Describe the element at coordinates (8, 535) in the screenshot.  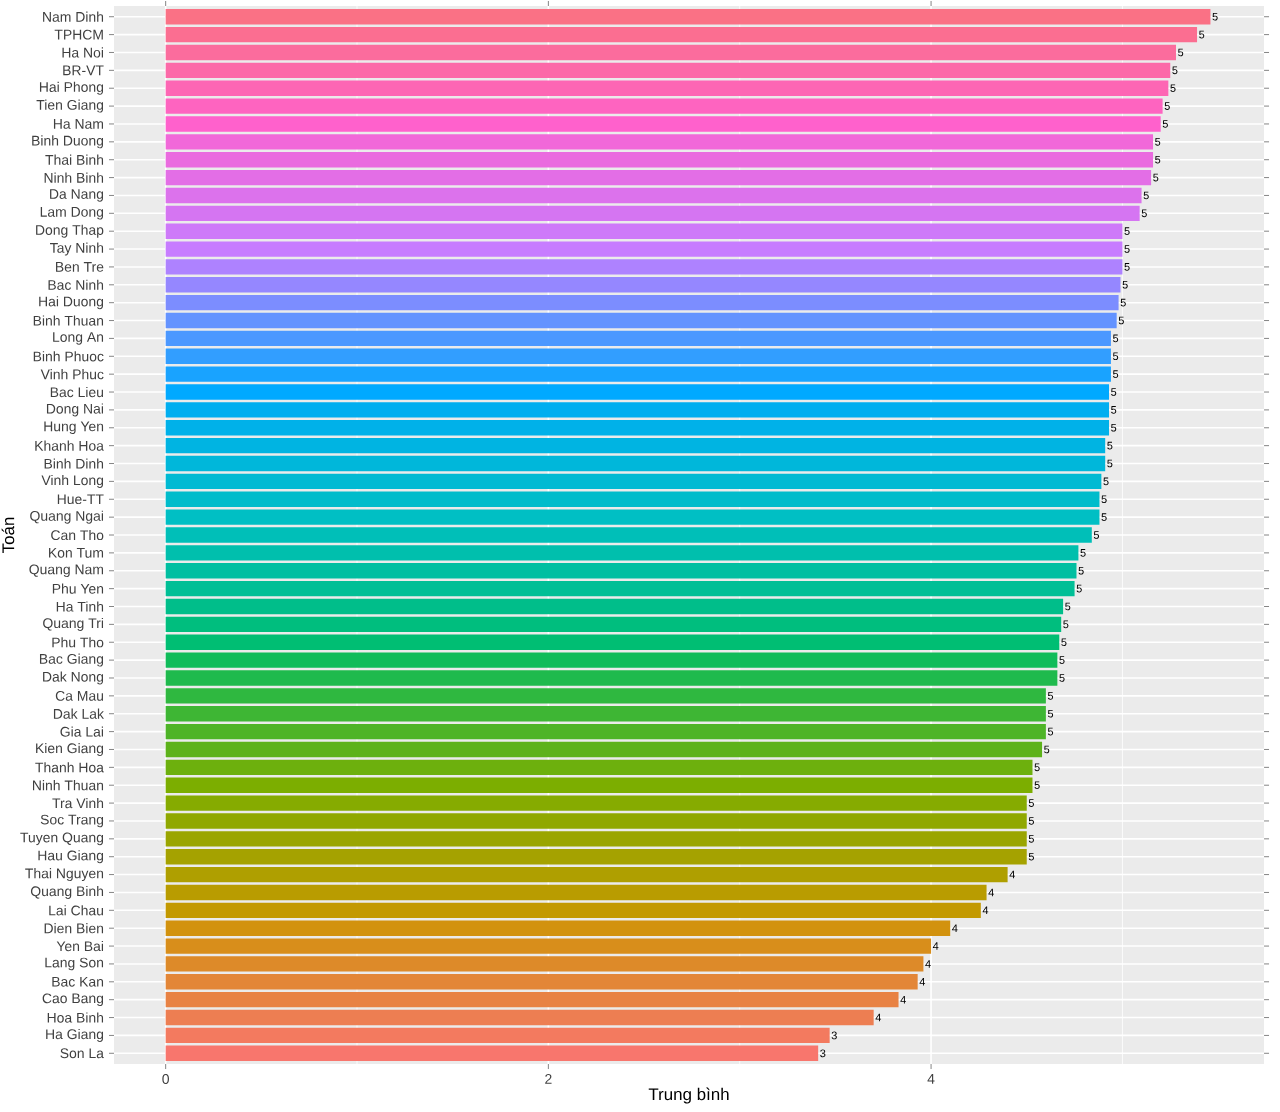
I see `y-axis-title: Toán` at that location.